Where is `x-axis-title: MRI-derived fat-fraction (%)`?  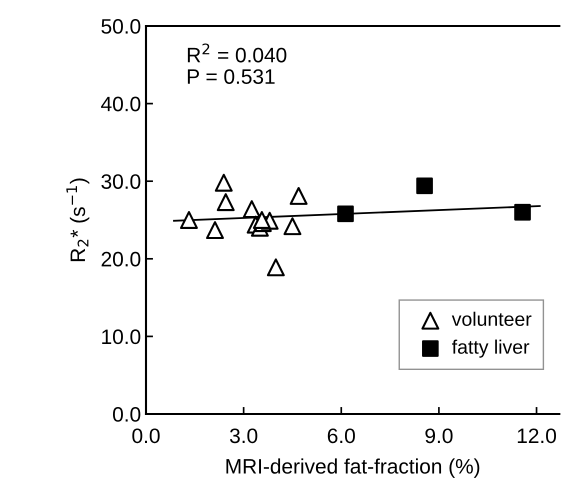
x-axis-title: MRI-derived fat-fraction (%) is located at coordinates (353, 468).